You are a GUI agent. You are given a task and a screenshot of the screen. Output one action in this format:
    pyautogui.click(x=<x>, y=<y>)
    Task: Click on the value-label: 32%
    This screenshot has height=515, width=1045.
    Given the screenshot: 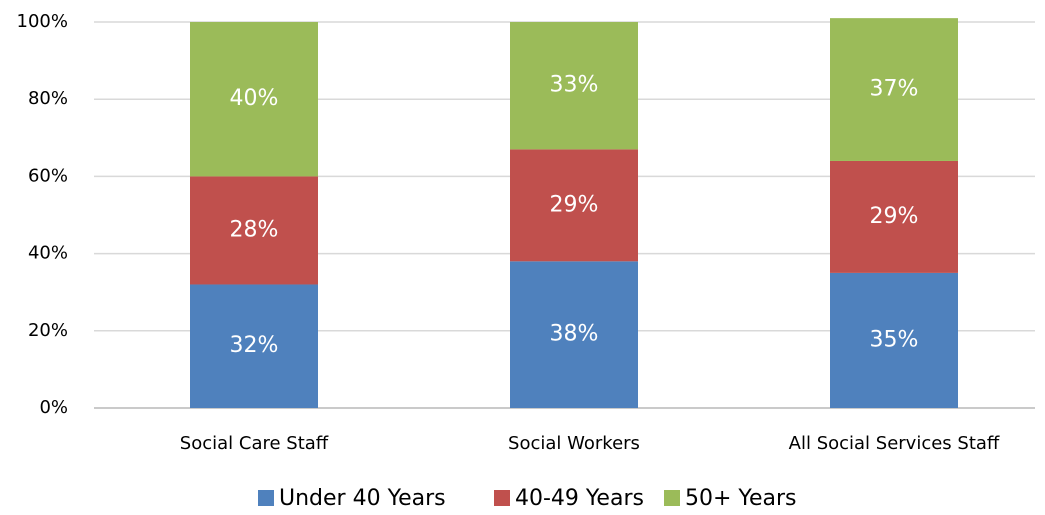 What is the action you would take?
    pyautogui.click(x=254, y=345)
    